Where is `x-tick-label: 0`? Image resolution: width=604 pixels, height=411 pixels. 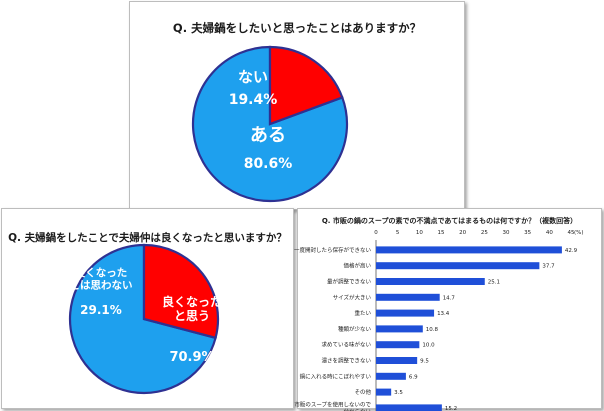 x-tick-label: 0 is located at coordinates (376, 233).